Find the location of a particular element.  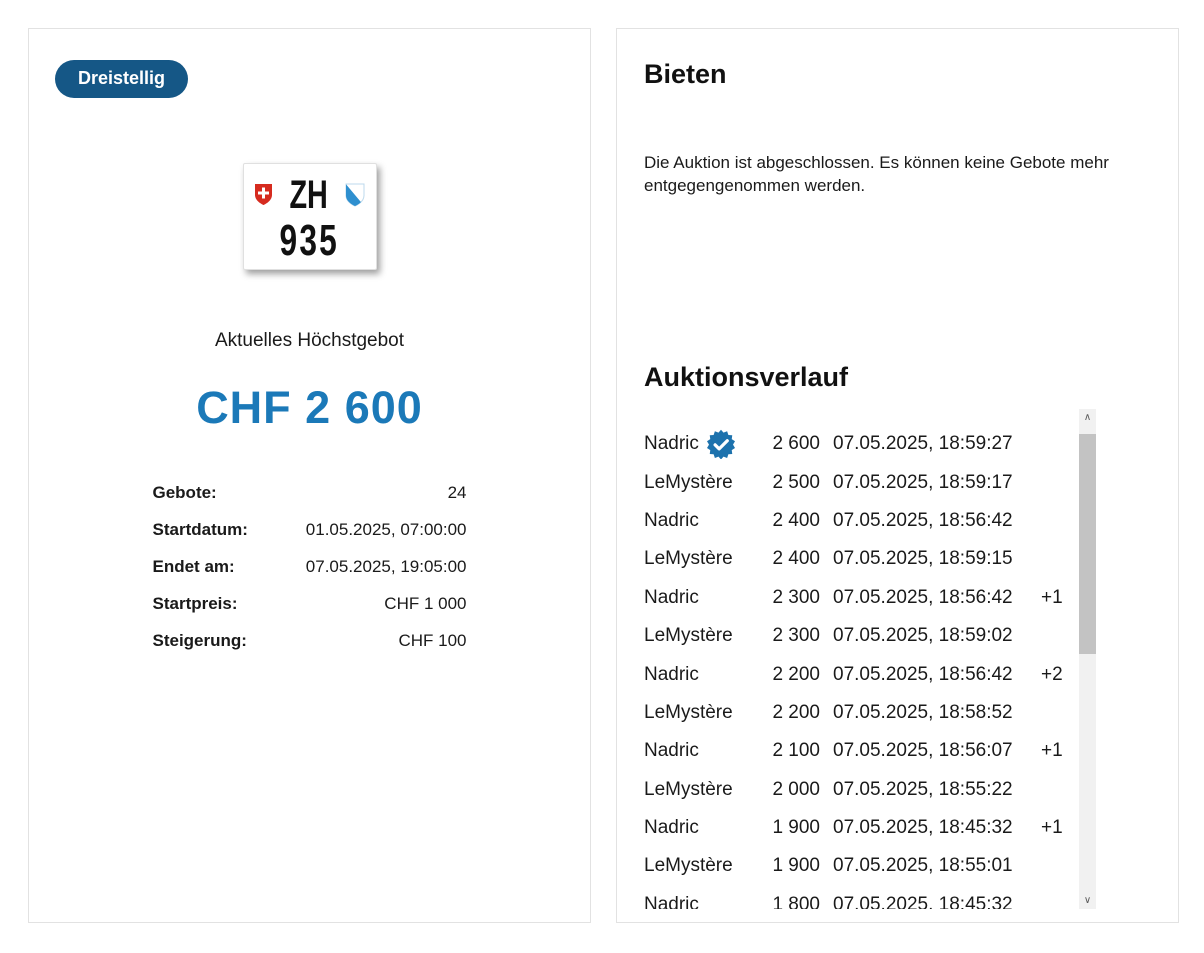

bid-amount: 2 500 is located at coordinates (796, 482).